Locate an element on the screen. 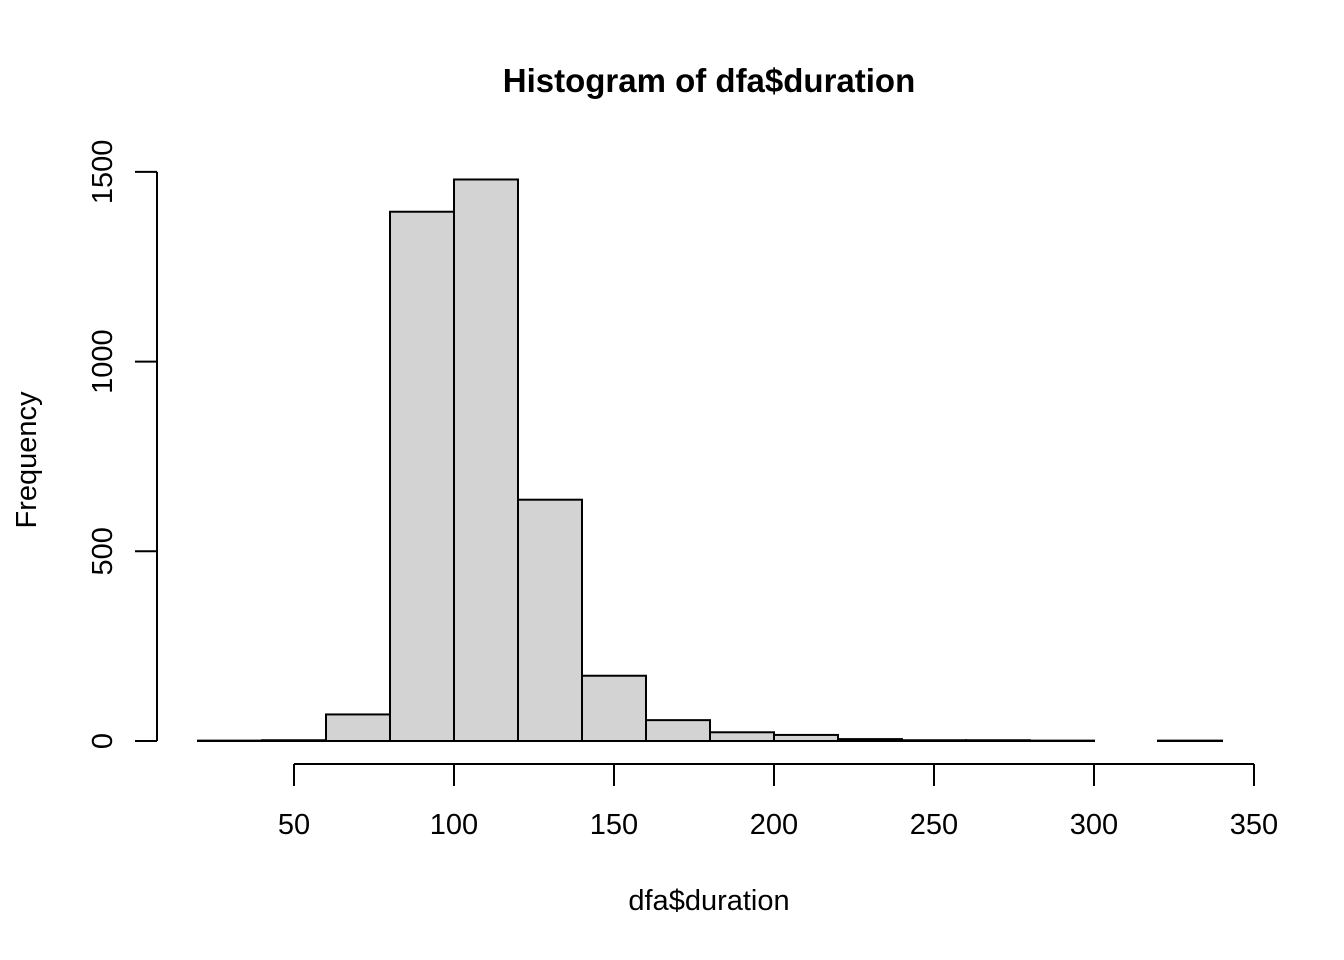 The width and height of the screenshot is (1344, 960). x-tick-label: 300 is located at coordinates (1094, 825).